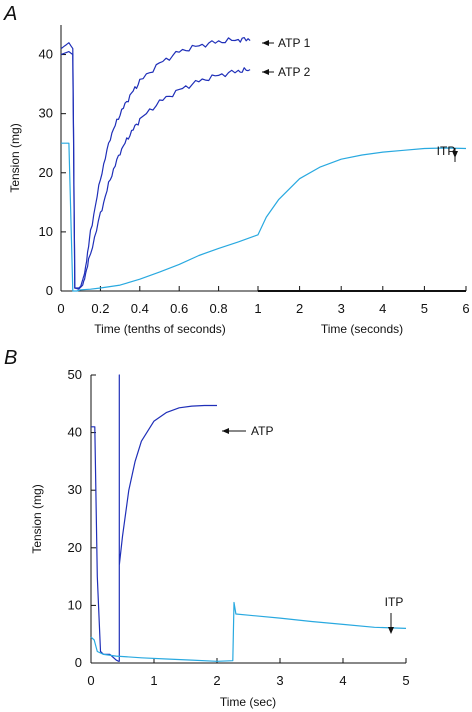 The image size is (472, 712). What do you see at coordinates (60, 308) in the screenshot?
I see `panel-a-x-tick-label: 0` at bounding box center [60, 308].